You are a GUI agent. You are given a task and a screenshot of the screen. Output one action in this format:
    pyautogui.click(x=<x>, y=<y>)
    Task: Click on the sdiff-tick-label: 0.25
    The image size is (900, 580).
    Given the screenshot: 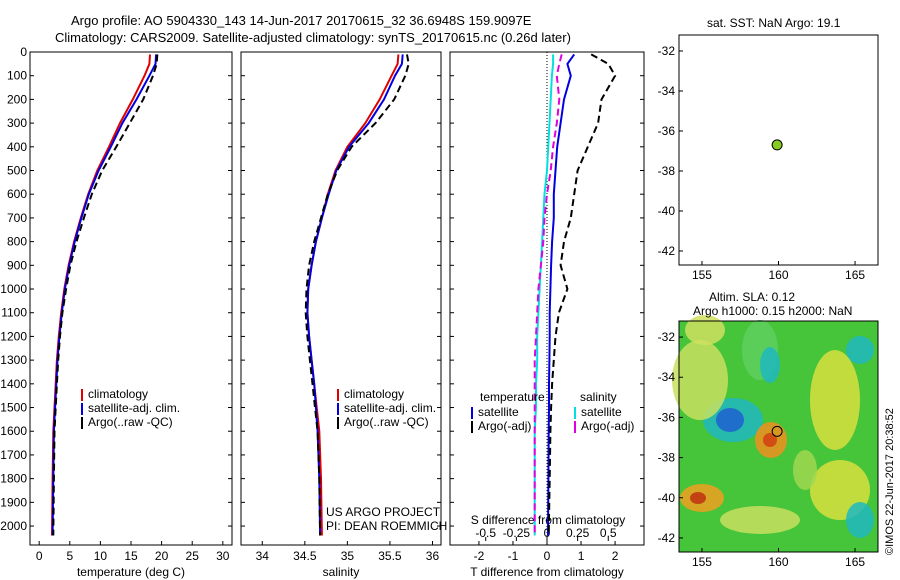 What is the action you would take?
    pyautogui.click(x=578, y=533)
    